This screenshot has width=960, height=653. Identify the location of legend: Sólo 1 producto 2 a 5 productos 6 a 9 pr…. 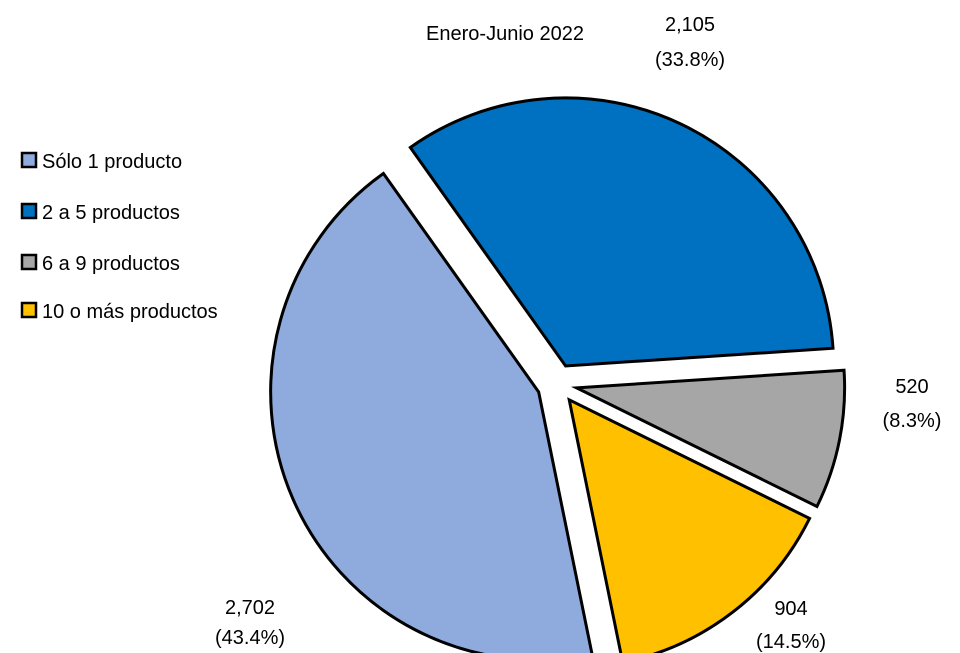
(119, 237).